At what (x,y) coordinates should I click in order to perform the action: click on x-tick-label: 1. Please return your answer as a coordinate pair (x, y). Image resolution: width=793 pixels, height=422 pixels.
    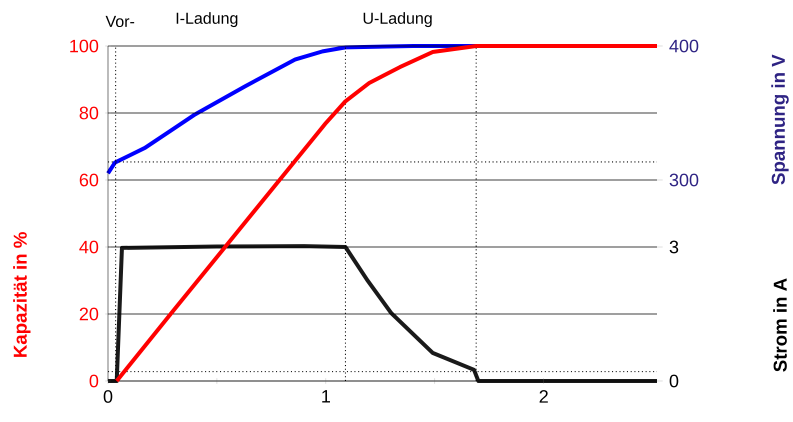
    Looking at the image, I should click on (326, 396).